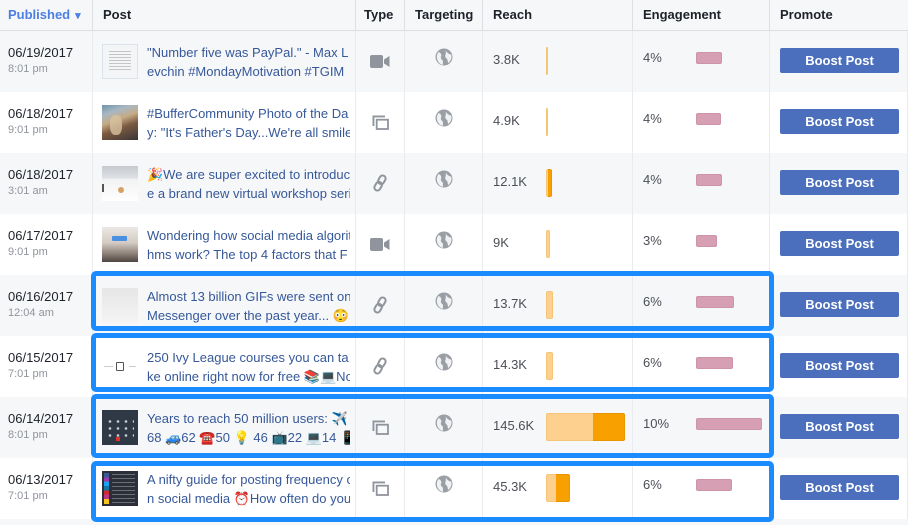  Describe the element at coordinates (248, 296) in the screenshot. I see `post-text-line-1: Almost 13 billion GIFs were sent on` at that location.